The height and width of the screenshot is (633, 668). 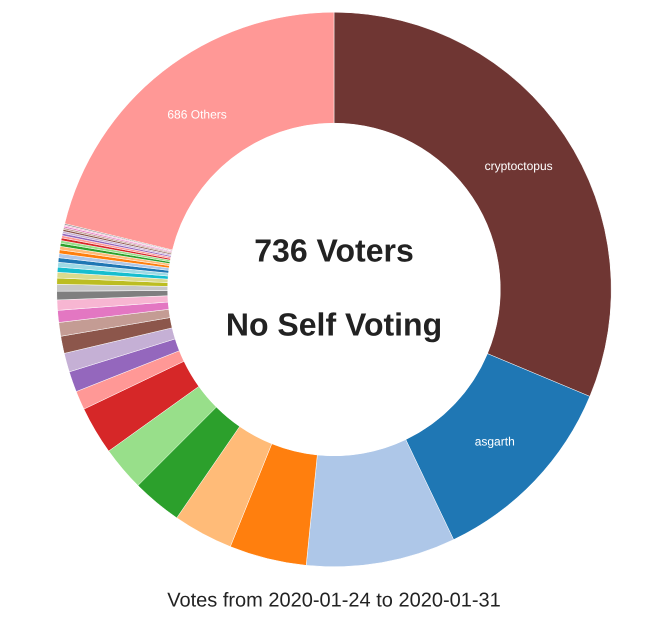 I want to click on text: No Self Voting, so click(x=334, y=324).